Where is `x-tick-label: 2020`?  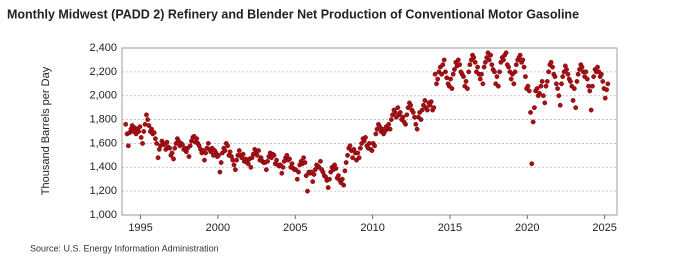
x-tick-label: 2020 is located at coordinates (527, 228).